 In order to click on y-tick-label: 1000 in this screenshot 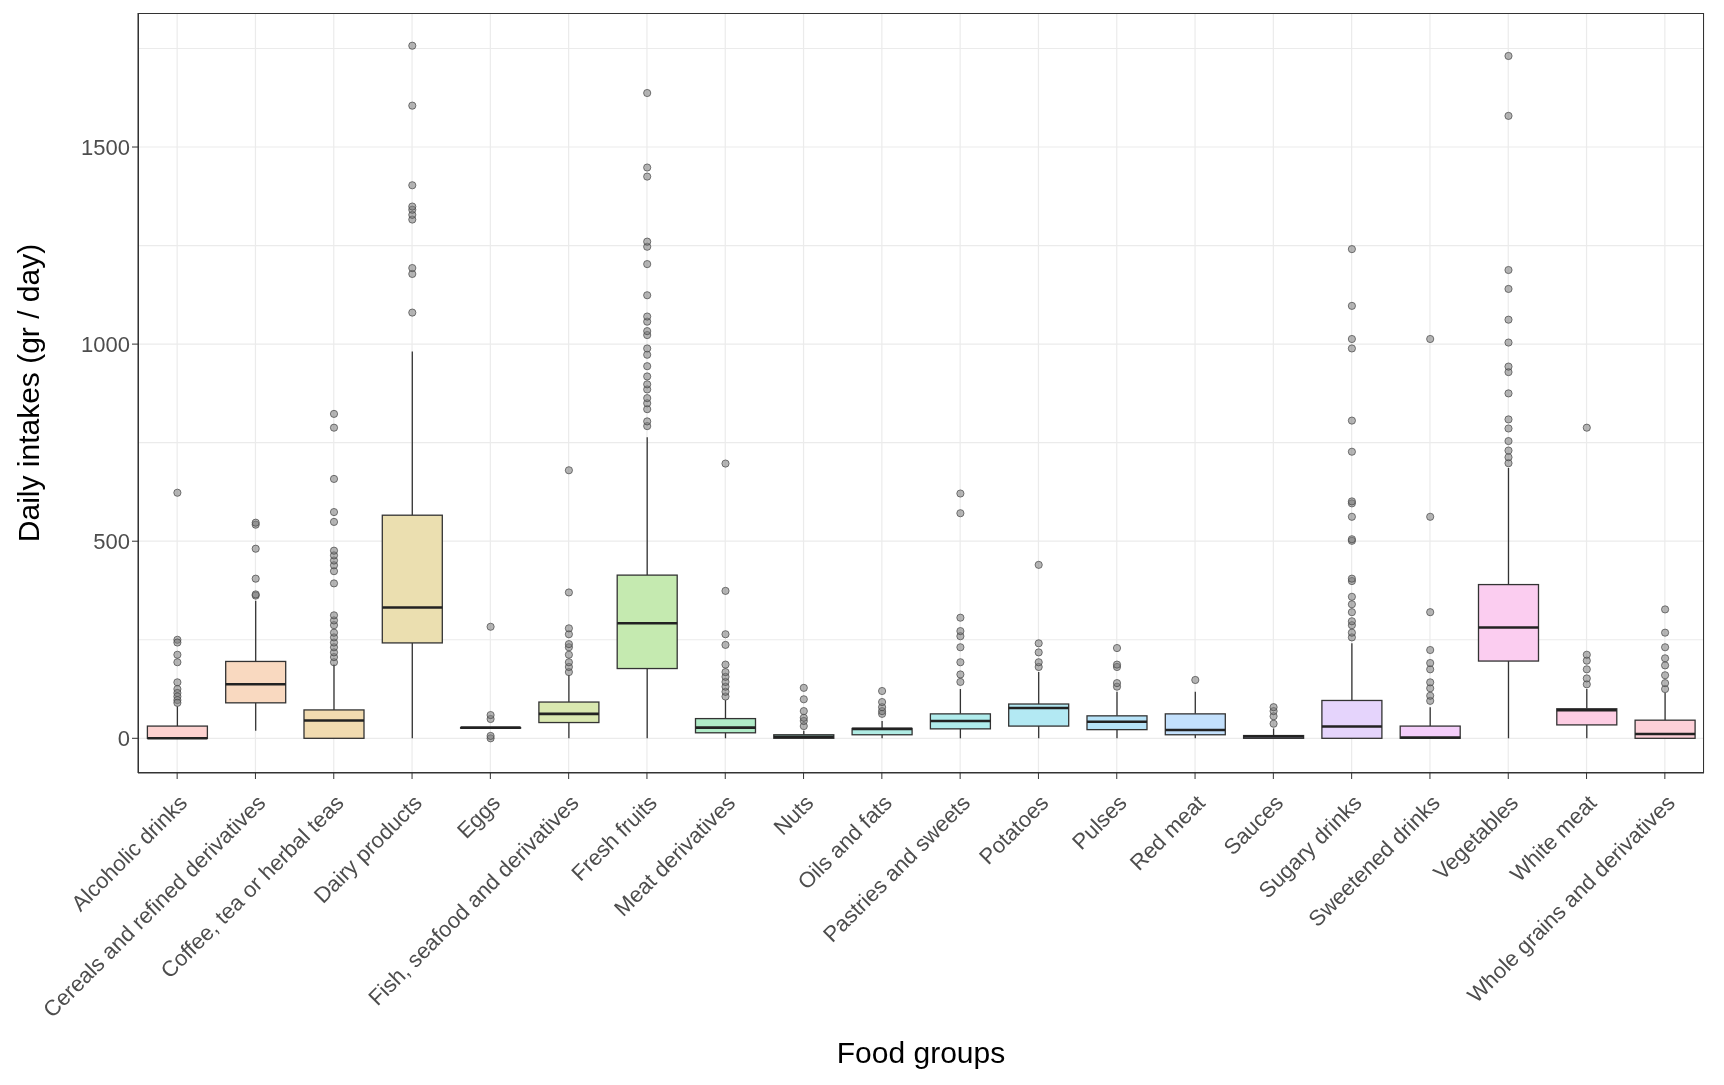, I will do `click(105, 344)`.